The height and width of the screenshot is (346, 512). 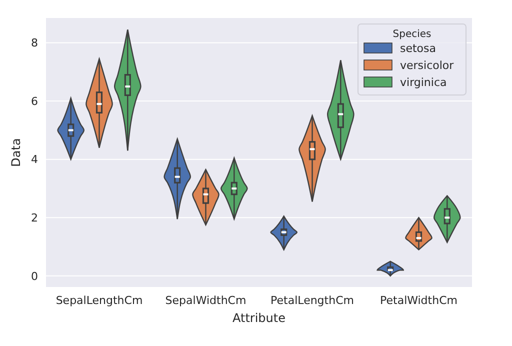 What do you see at coordinates (34, 276) in the screenshot?
I see `y-tick-label: 0` at bounding box center [34, 276].